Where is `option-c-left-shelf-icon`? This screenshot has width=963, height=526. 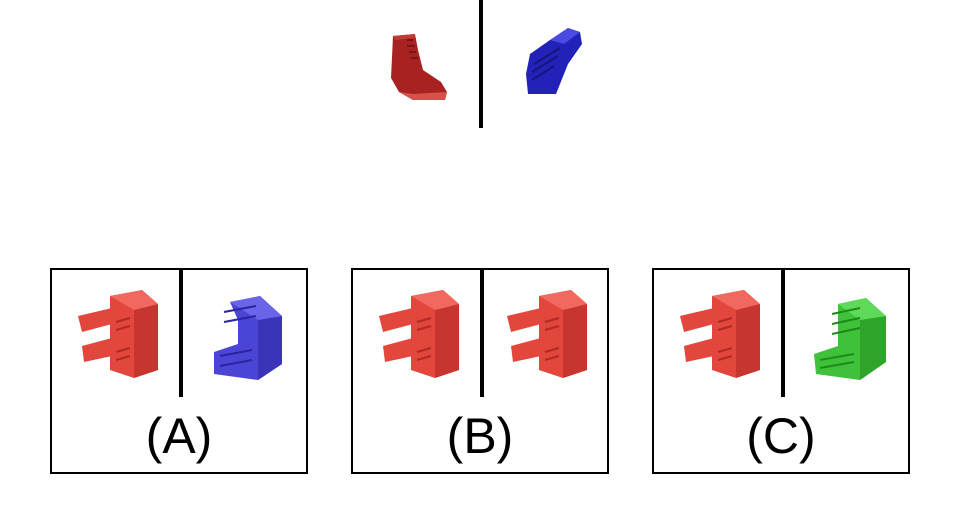
option-c-left-shelf-icon is located at coordinates (720, 334).